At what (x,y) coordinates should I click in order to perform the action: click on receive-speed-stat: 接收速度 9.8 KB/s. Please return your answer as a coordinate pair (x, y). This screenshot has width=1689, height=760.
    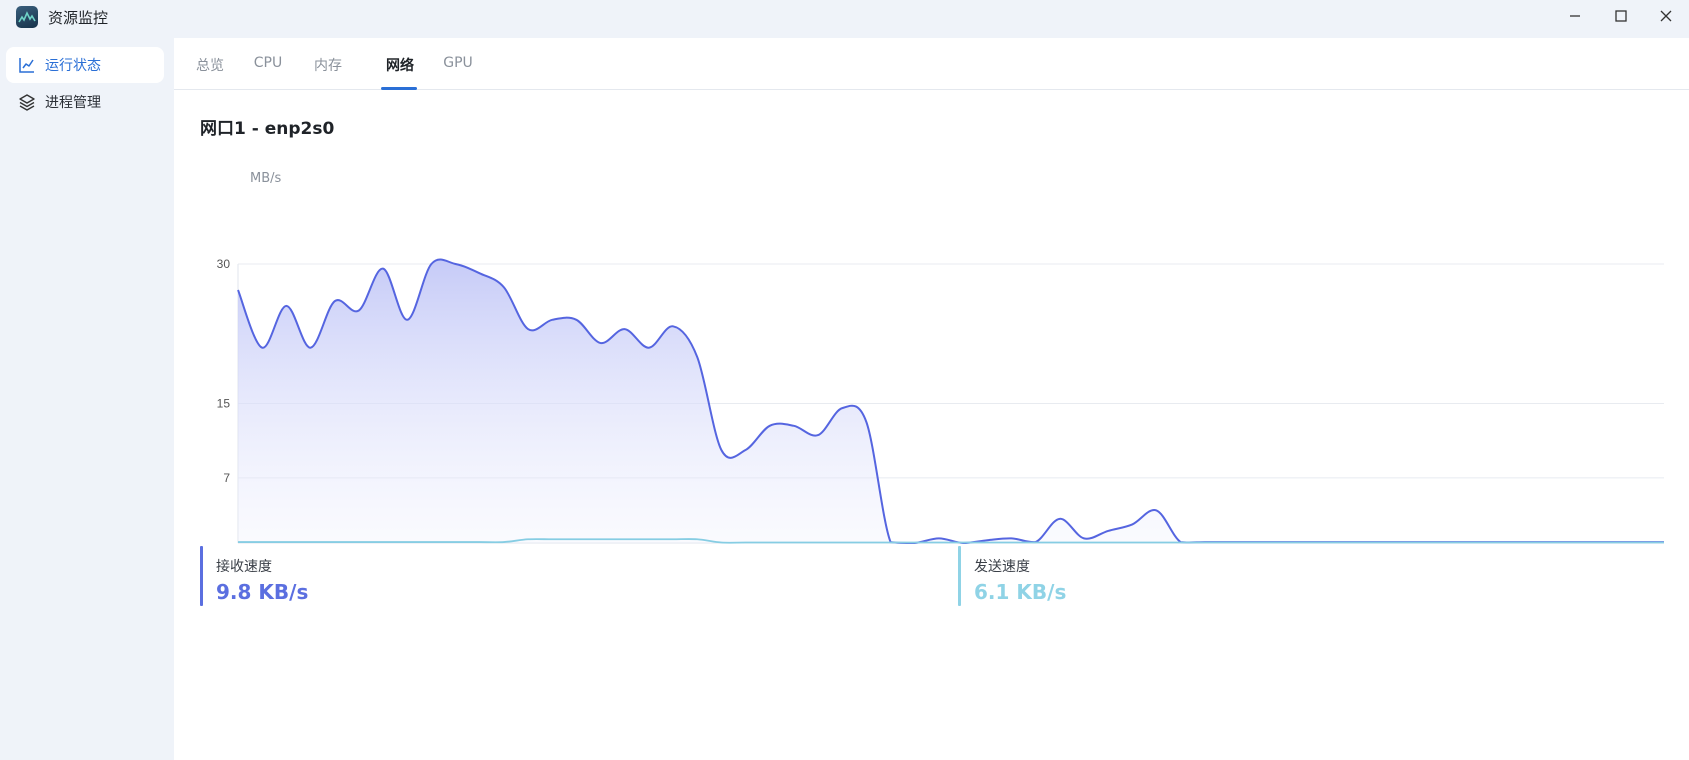
    Looking at the image, I should click on (500, 576).